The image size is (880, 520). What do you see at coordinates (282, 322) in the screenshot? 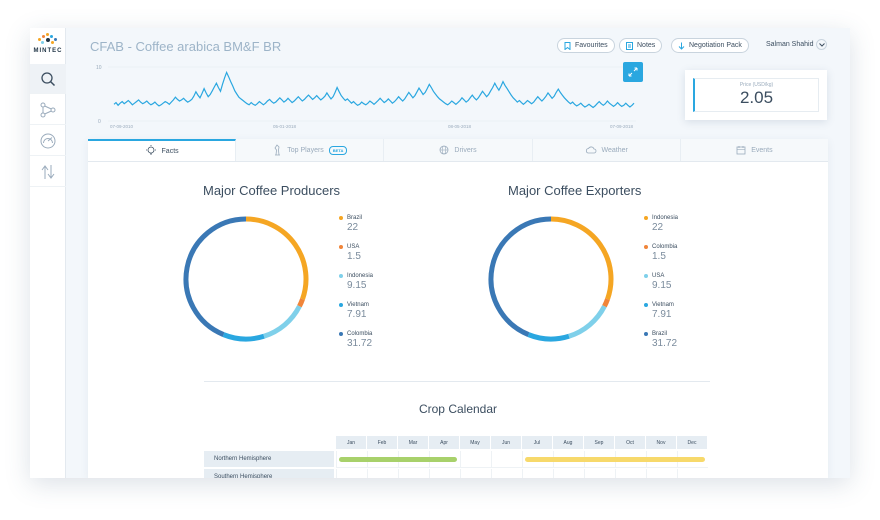
I see `producers-slice-indonesia` at bounding box center [282, 322].